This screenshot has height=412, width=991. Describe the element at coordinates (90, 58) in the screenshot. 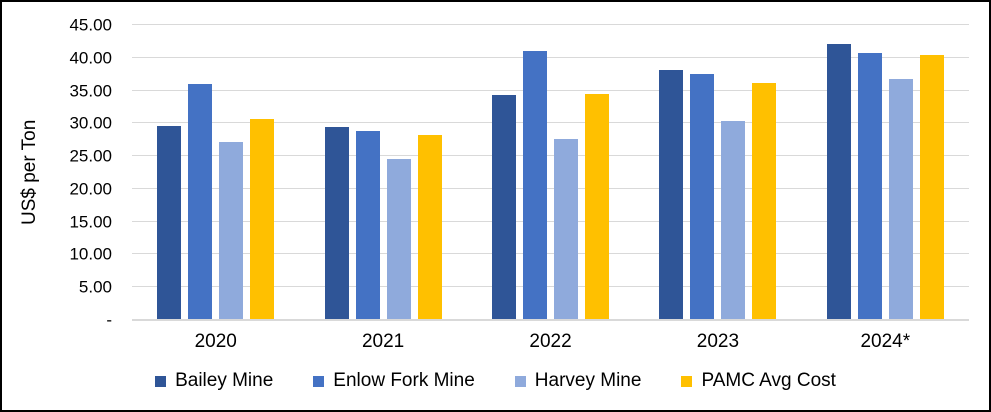

I see `y-tick-label-40: 40.00` at that location.